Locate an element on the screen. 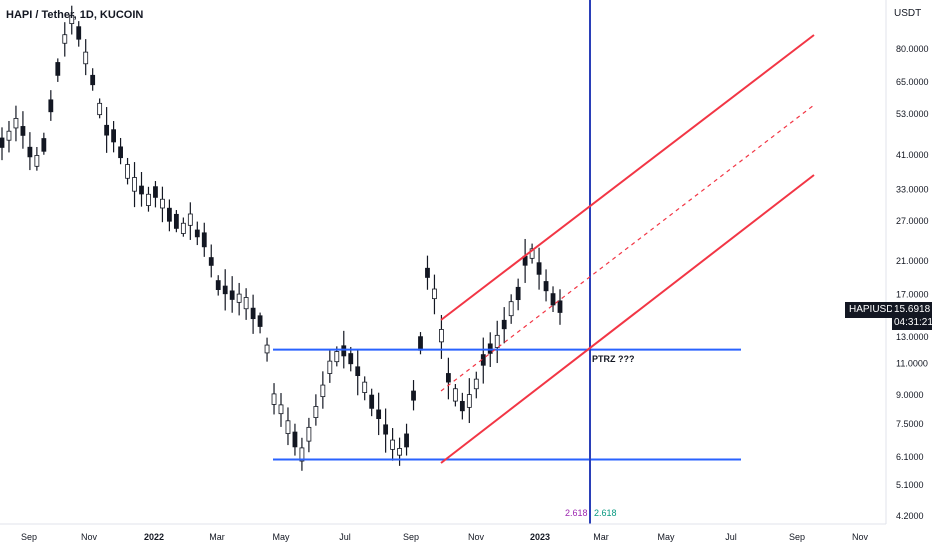  y-tick-label: 27.0000 is located at coordinates (912, 221).